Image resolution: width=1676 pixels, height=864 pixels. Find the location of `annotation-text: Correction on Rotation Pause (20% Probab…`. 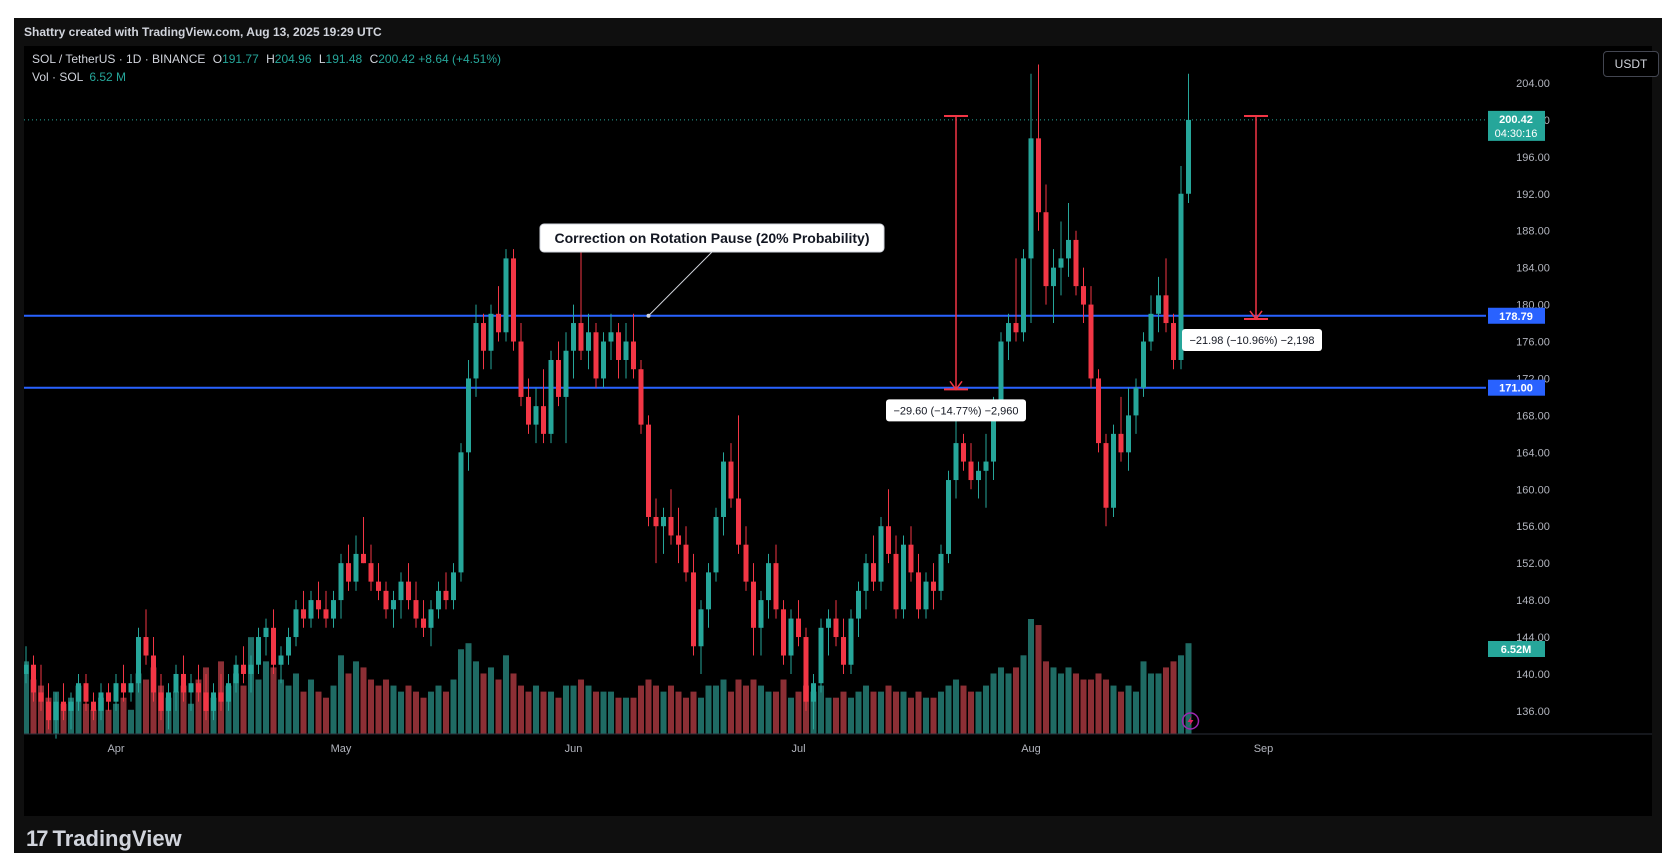

annotation-text: Correction on Rotation Pause (20% Probab… is located at coordinates (711, 238).